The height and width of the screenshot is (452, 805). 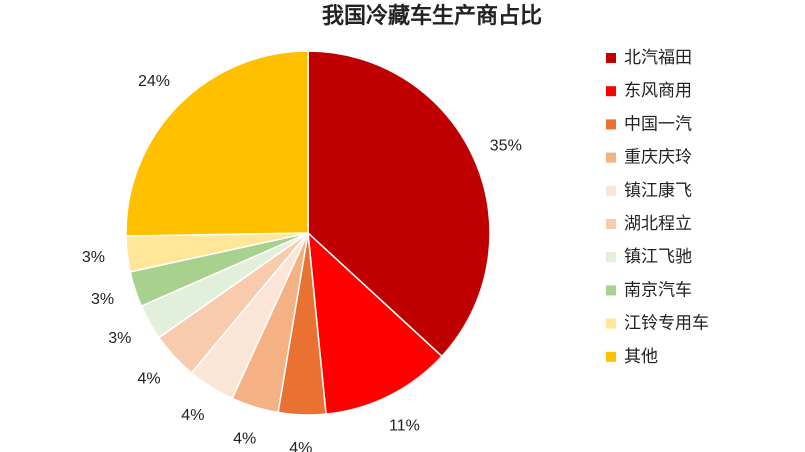 What do you see at coordinates (658, 124) in the screenshot?
I see `legend-label: 中国一汽` at bounding box center [658, 124].